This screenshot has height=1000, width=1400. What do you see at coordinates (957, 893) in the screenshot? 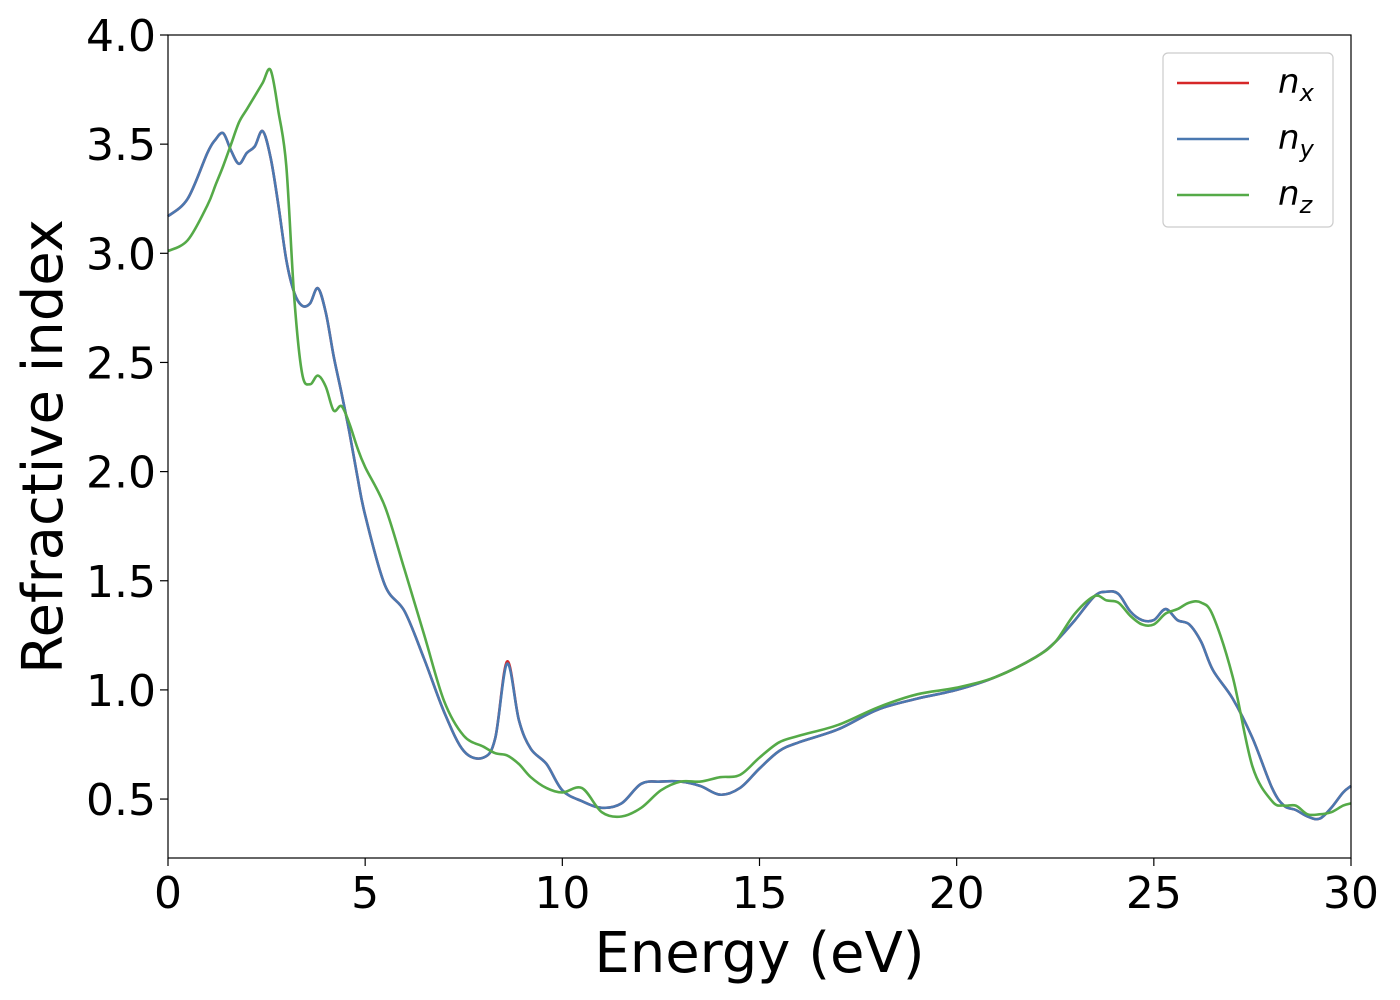
I see `x-tick-label: 20` at bounding box center [957, 893].